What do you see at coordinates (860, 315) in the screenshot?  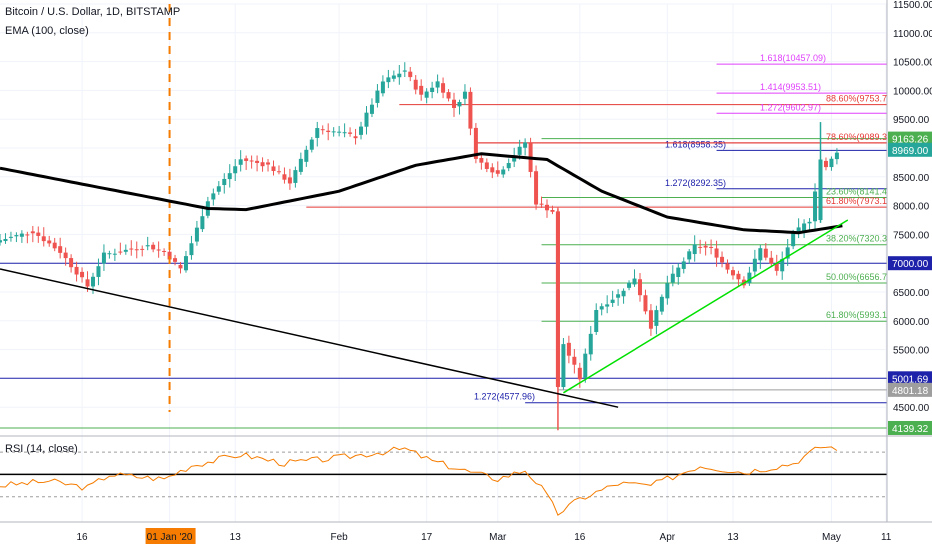 I see `fib-level-label: 61.80%(5993.18)` at bounding box center [860, 315].